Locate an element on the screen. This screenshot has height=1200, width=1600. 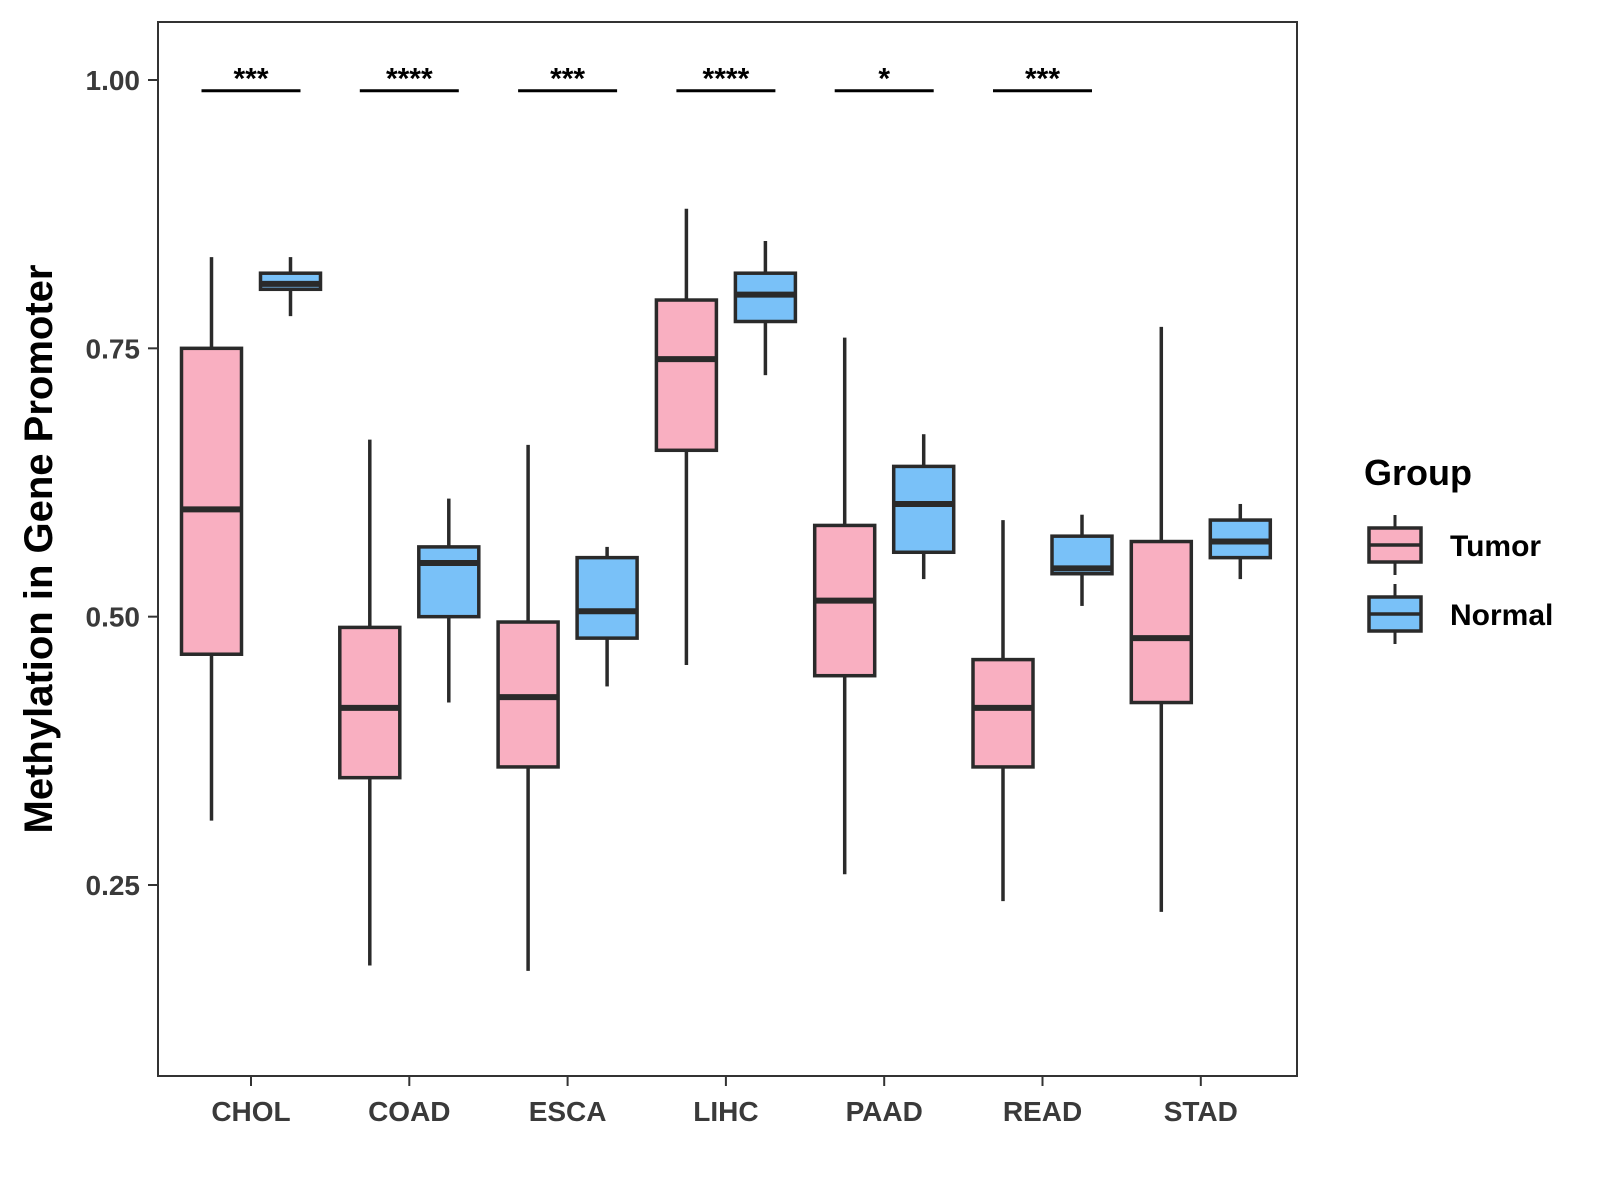
significance-label: * is located at coordinates (884, 79).